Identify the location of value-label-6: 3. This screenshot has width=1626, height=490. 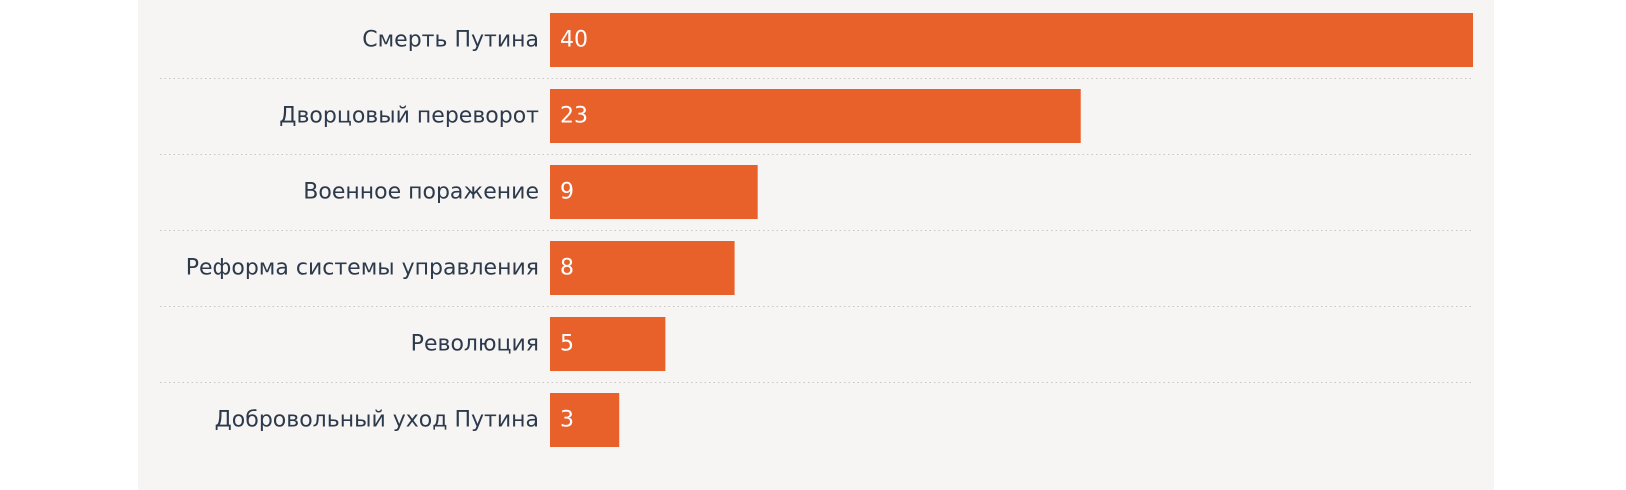
(567, 420).